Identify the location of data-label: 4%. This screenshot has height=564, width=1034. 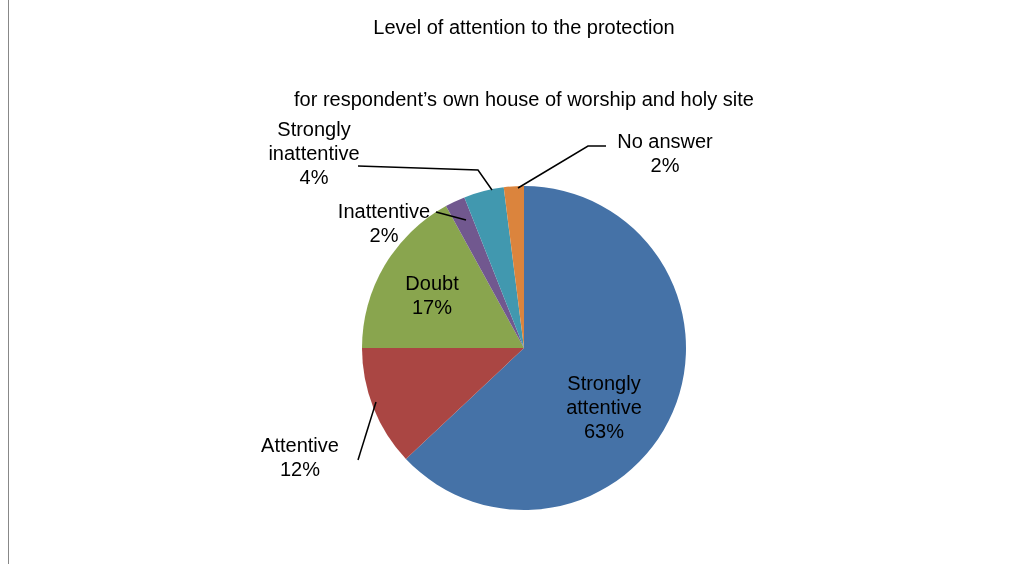
(314, 177).